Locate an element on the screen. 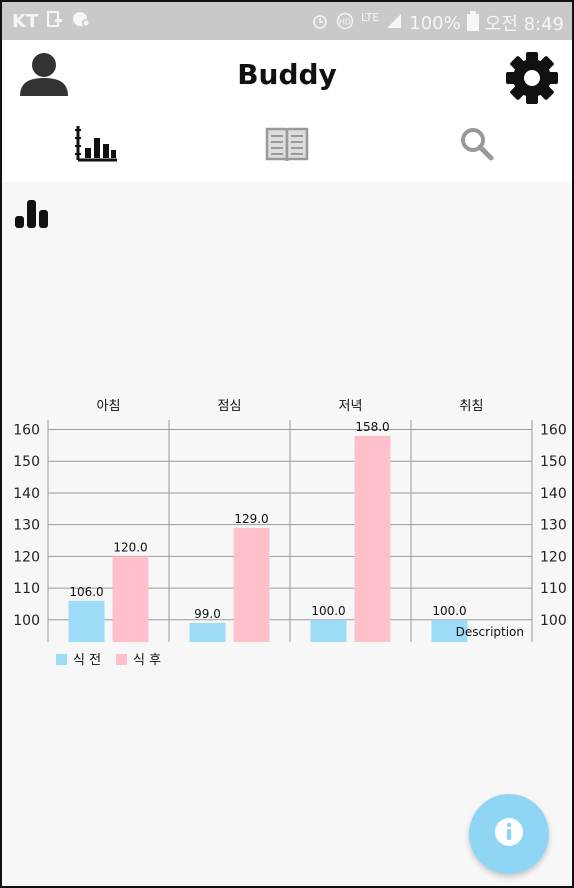 The height and width of the screenshot is (888, 574). talk-notification-icon is located at coordinates (81, 21).